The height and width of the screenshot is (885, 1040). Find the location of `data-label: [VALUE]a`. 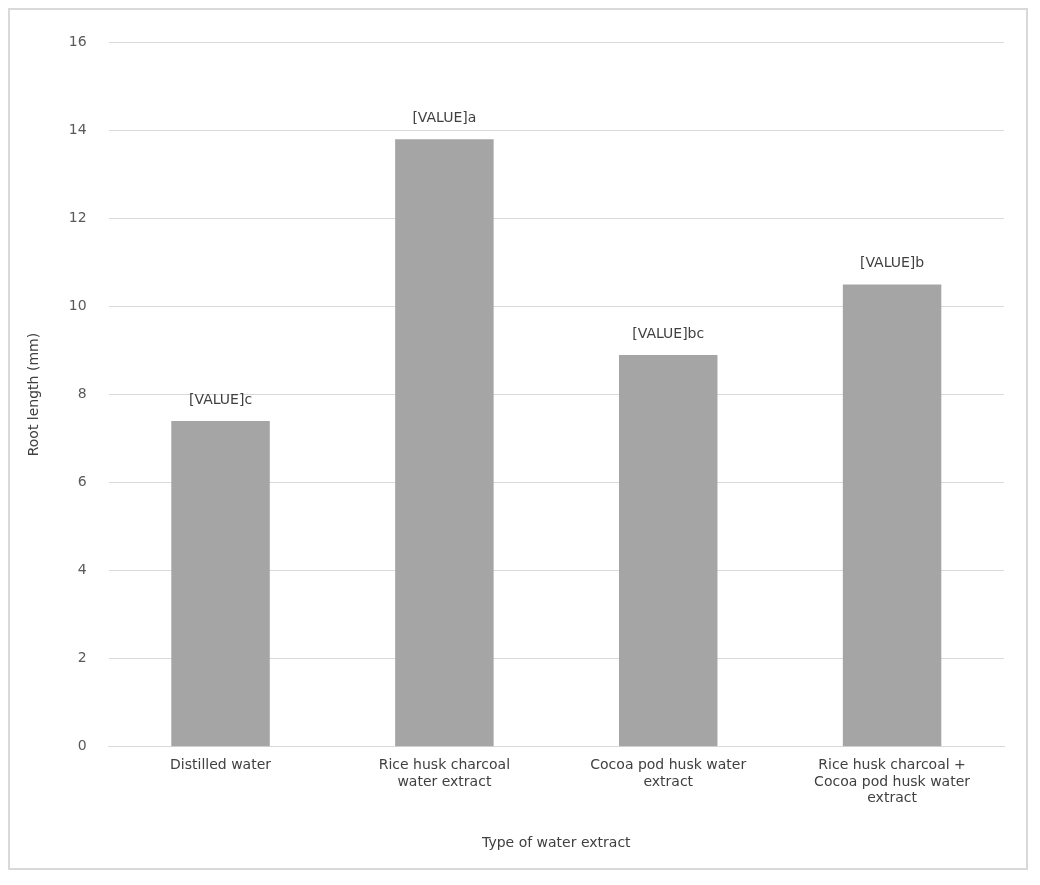

data-label: [VALUE]a is located at coordinates (444, 116).